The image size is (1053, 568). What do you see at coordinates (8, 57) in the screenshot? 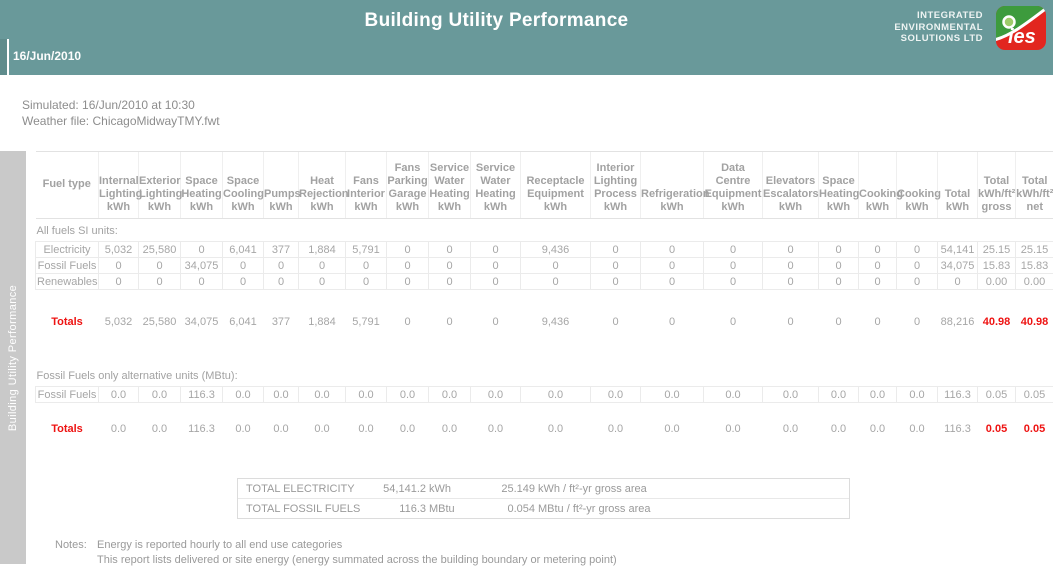
I see `header-notch-divider` at bounding box center [8, 57].